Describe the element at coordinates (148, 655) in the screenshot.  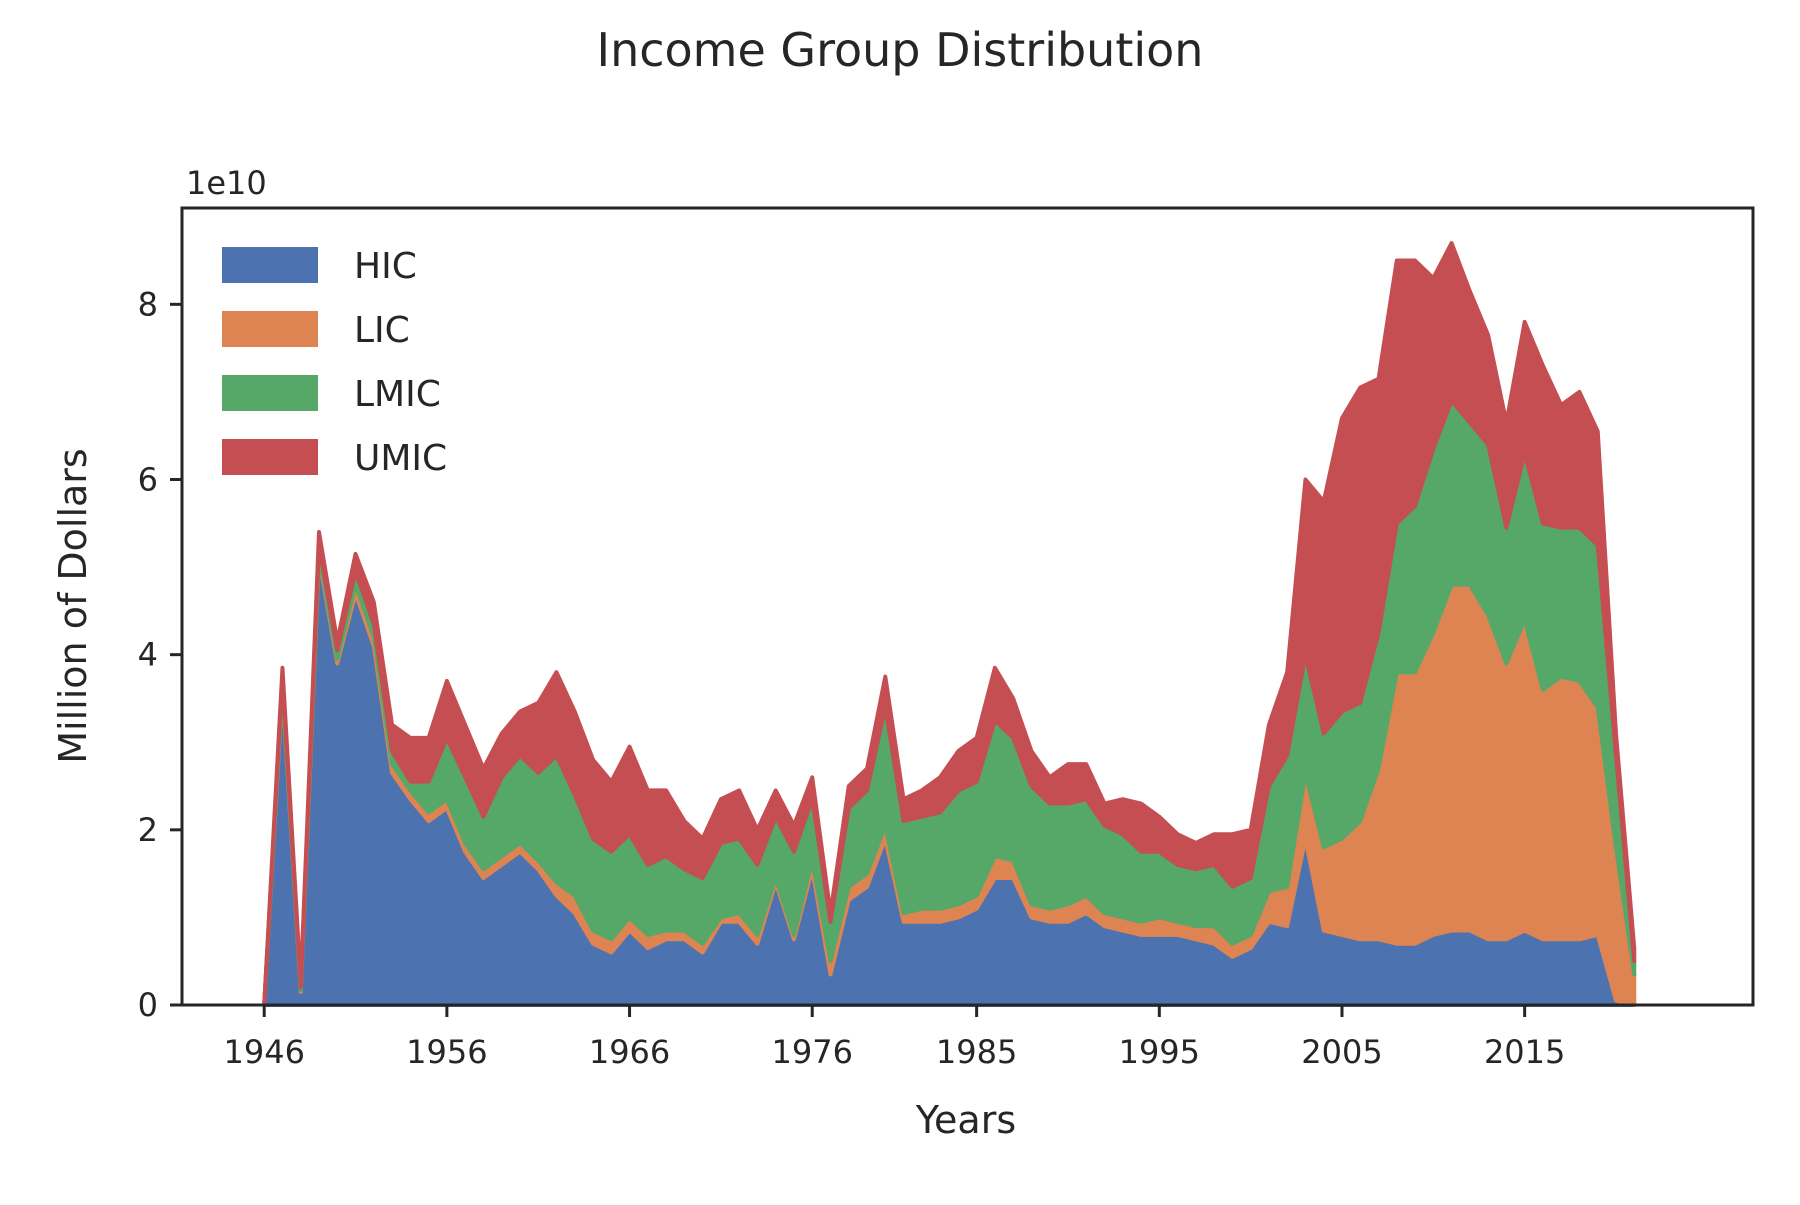
I see `y-tick-label: 4` at that location.